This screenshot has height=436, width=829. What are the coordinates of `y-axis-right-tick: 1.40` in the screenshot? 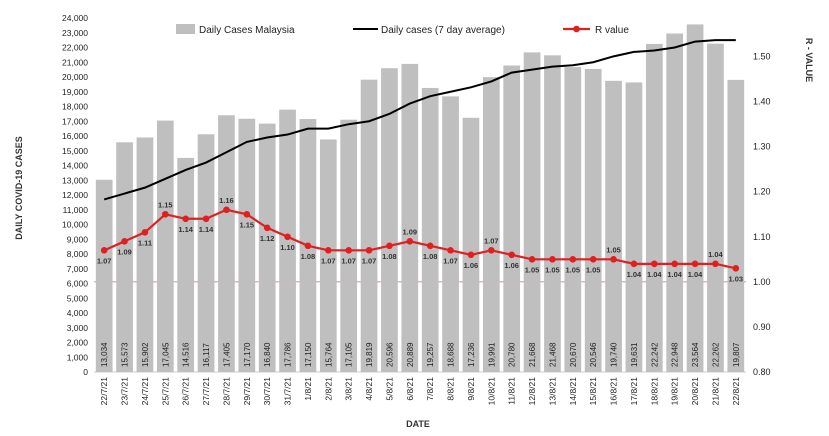 It's located at (762, 102).